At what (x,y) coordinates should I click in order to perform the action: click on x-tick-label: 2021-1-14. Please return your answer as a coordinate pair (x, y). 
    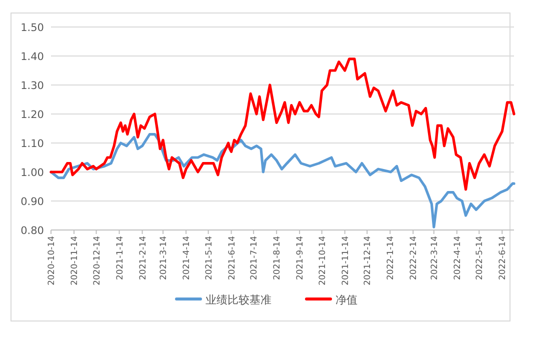
    Looking at the image, I should click on (120, 258).